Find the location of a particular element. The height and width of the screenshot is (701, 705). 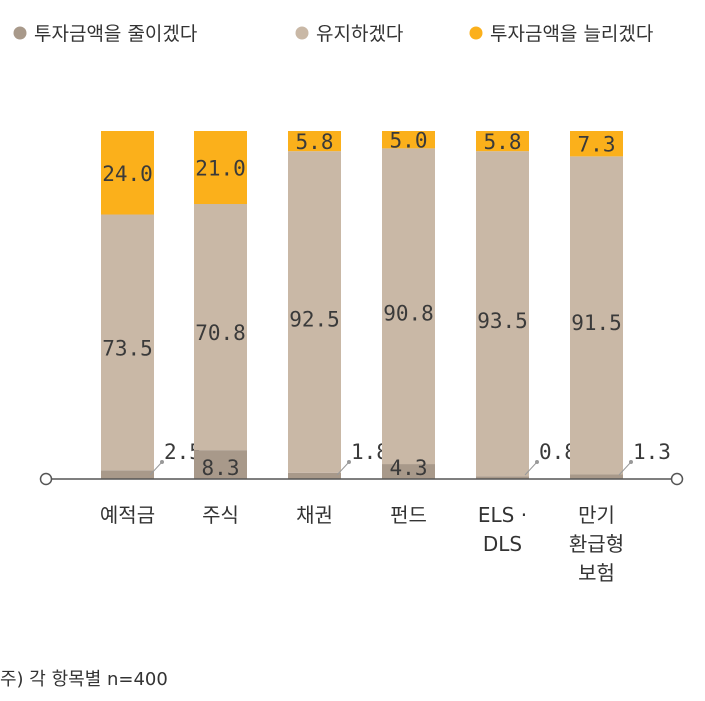

data-label-increase: 7.3 is located at coordinates (597, 145).